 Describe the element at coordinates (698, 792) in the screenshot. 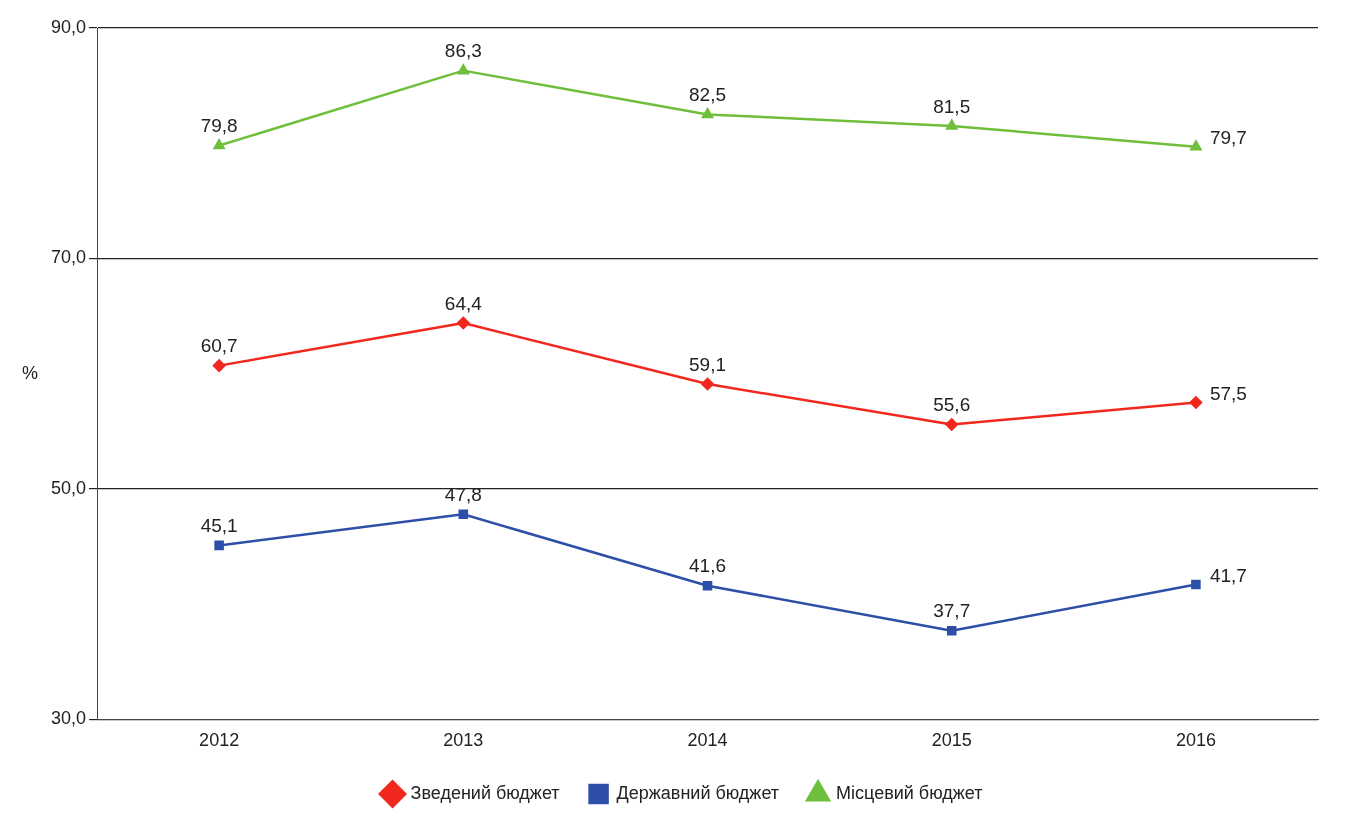

I see `legend-label: Державний бюджет` at that location.